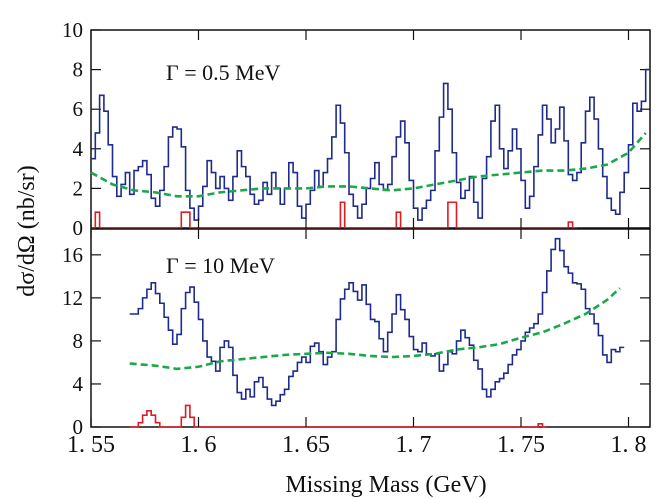 The image size is (660, 499). I want to click on x-axis-title: Missing Mass (GeV), so click(385, 485).